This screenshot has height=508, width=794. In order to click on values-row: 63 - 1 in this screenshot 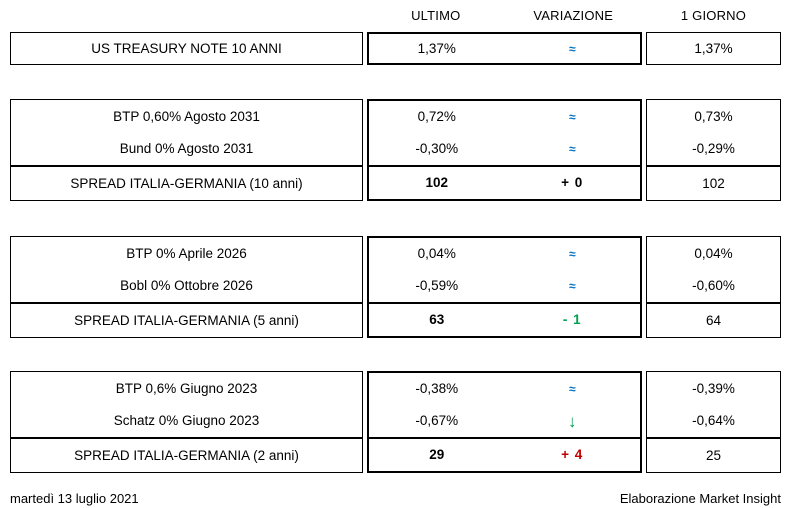, I will do `click(504, 319)`.